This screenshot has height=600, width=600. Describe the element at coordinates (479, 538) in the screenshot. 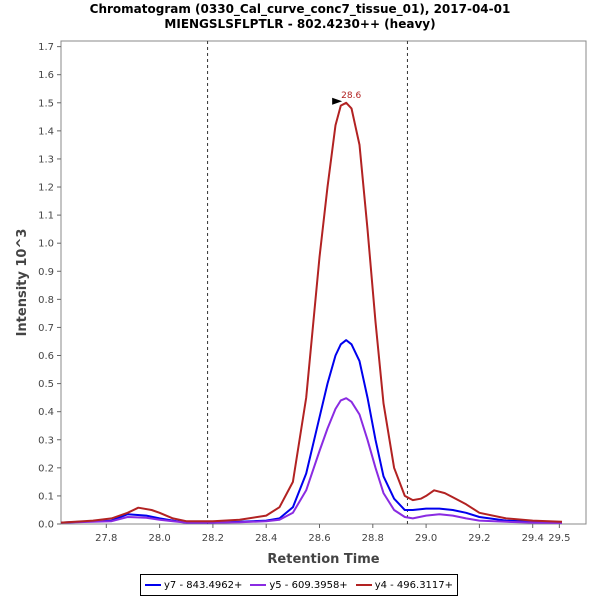

I see `x-tick-label: 29.2` at that location.